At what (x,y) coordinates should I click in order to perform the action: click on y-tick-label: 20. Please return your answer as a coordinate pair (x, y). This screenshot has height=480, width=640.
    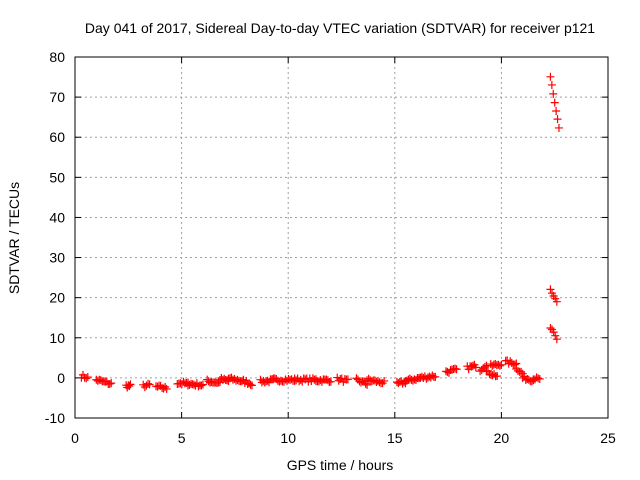
    Looking at the image, I should click on (57, 298).